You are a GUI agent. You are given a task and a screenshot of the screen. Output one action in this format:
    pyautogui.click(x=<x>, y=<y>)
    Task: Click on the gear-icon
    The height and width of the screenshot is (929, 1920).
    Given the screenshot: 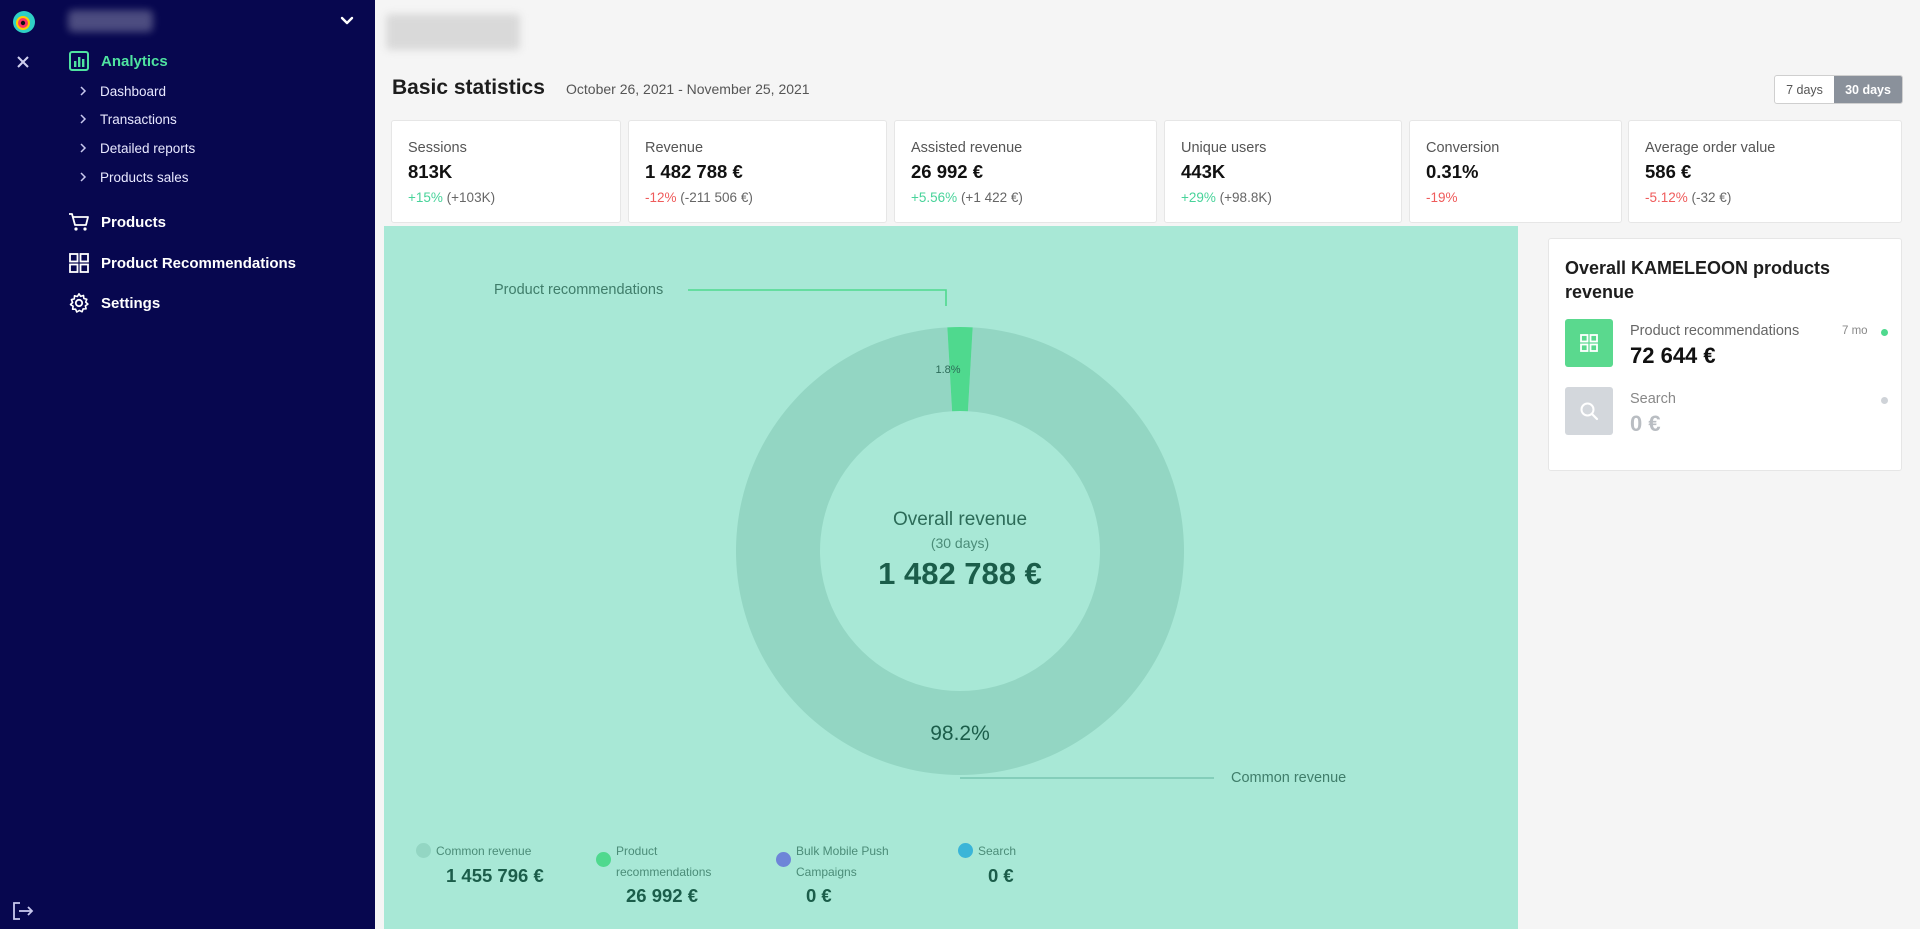 What is the action you would take?
    pyautogui.click(x=79, y=303)
    